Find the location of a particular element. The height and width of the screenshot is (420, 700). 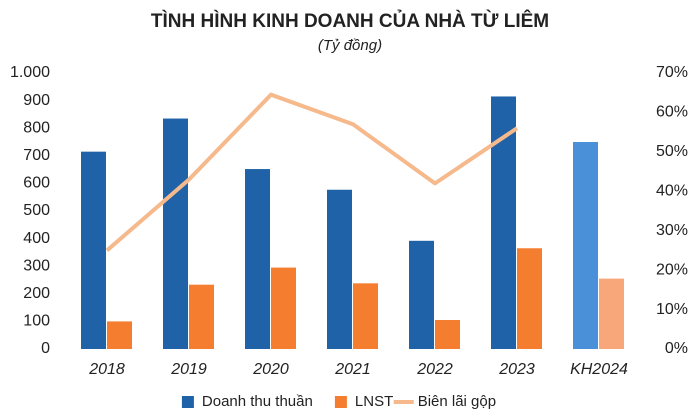

y-tick-label: 600 is located at coordinates (36, 183).